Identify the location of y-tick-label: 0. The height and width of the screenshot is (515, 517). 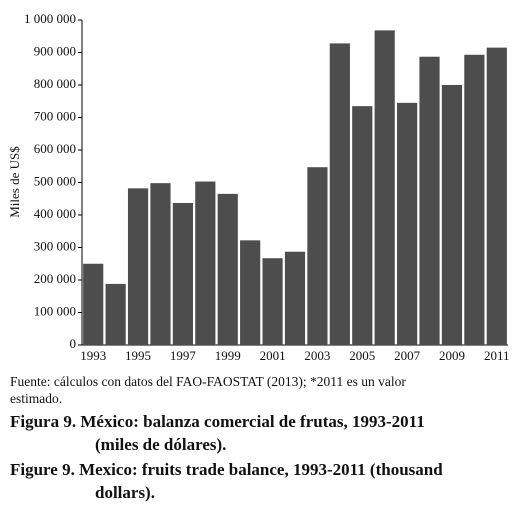
(73, 343).